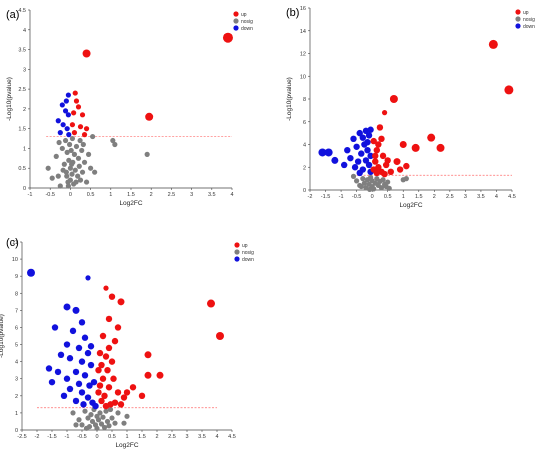 Image resolution: width=550 pixels, height=450 pixels. I want to click on y-tick-label: 0, so click(16, 431).